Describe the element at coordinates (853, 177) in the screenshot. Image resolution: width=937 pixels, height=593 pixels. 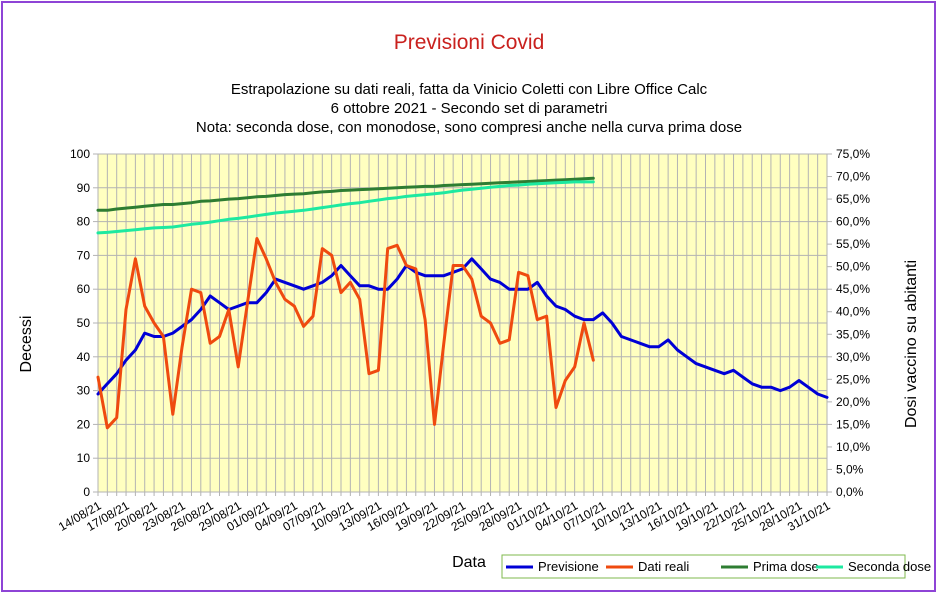
I see `y2-tick-label: 70,0%` at that location.